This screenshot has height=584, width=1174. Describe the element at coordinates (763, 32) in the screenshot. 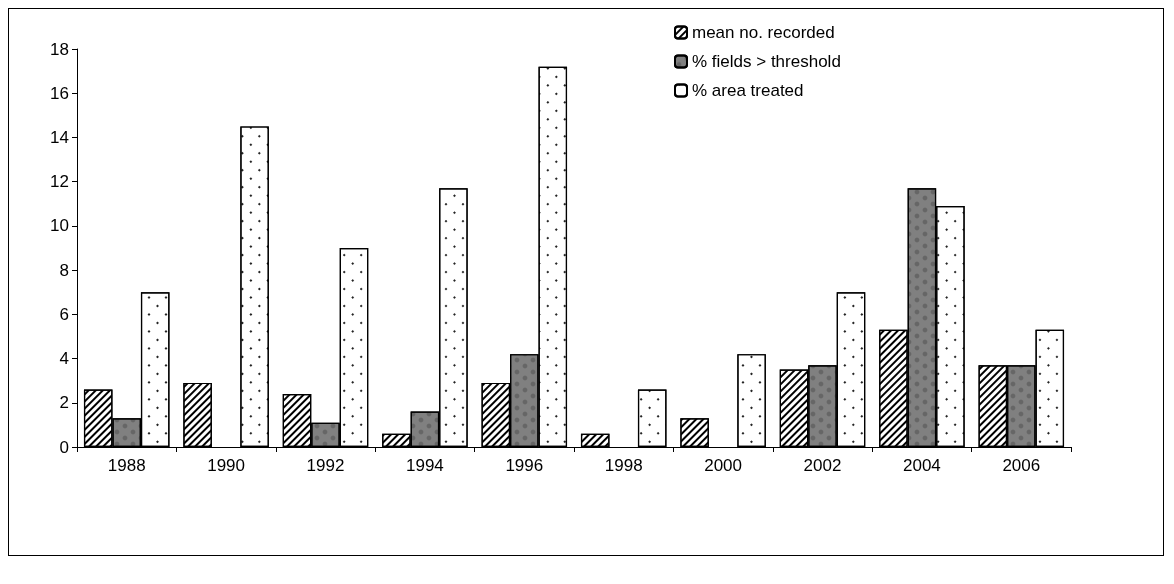

I see `legend-label: mean no. recorded` at that location.